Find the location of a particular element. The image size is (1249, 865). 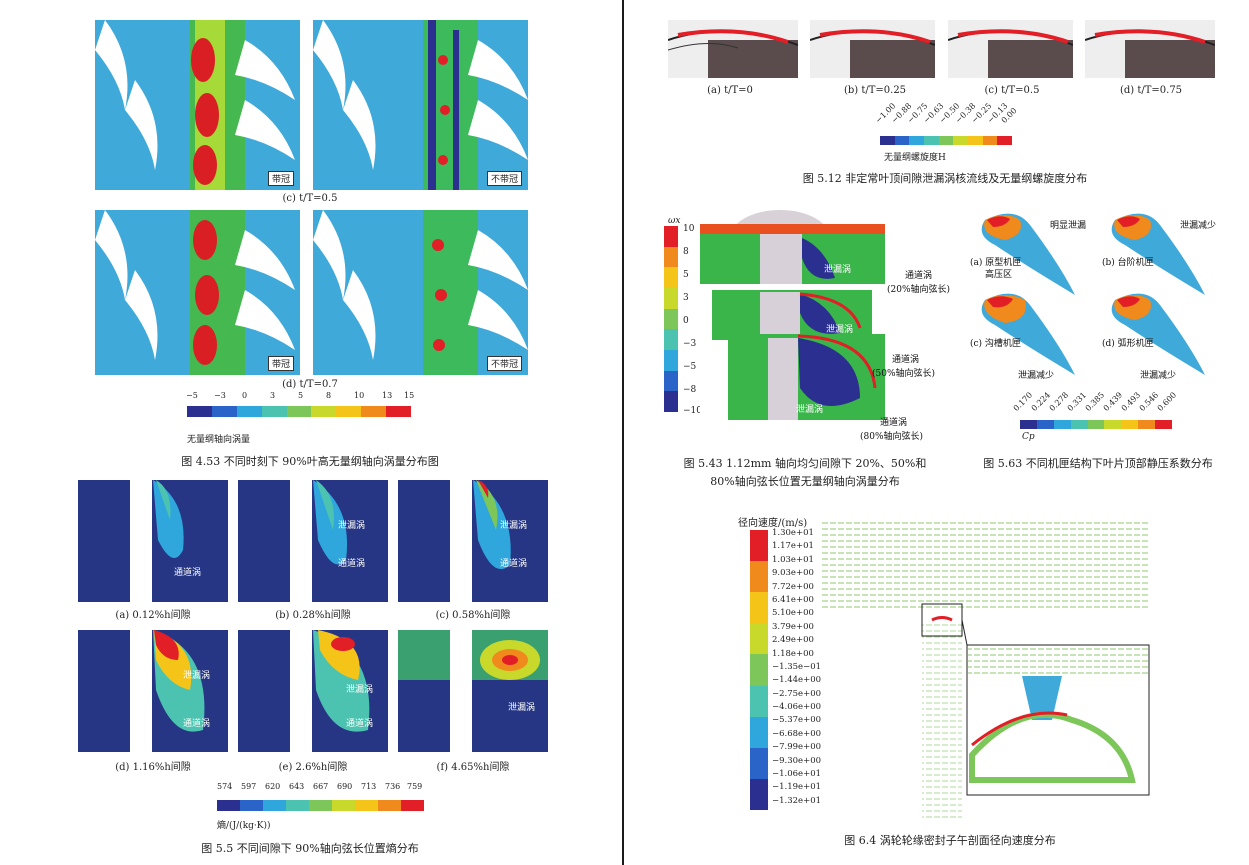

figure-caption: 图 5.5 不同间隙下 90%轴向弦长位置熵分布 is located at coordinates (310, 848).